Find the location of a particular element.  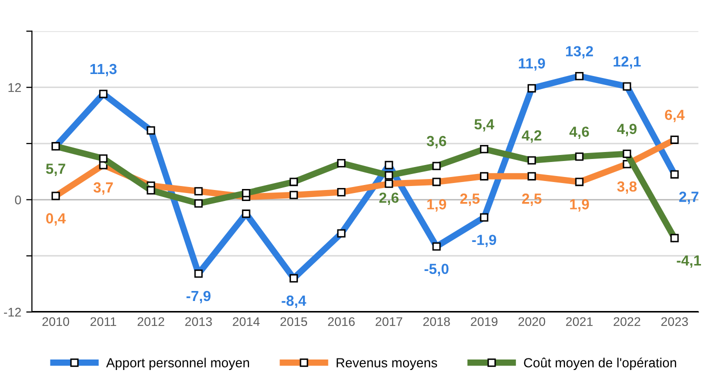

data-label: 11,3 is located at coordinates (103, 70).